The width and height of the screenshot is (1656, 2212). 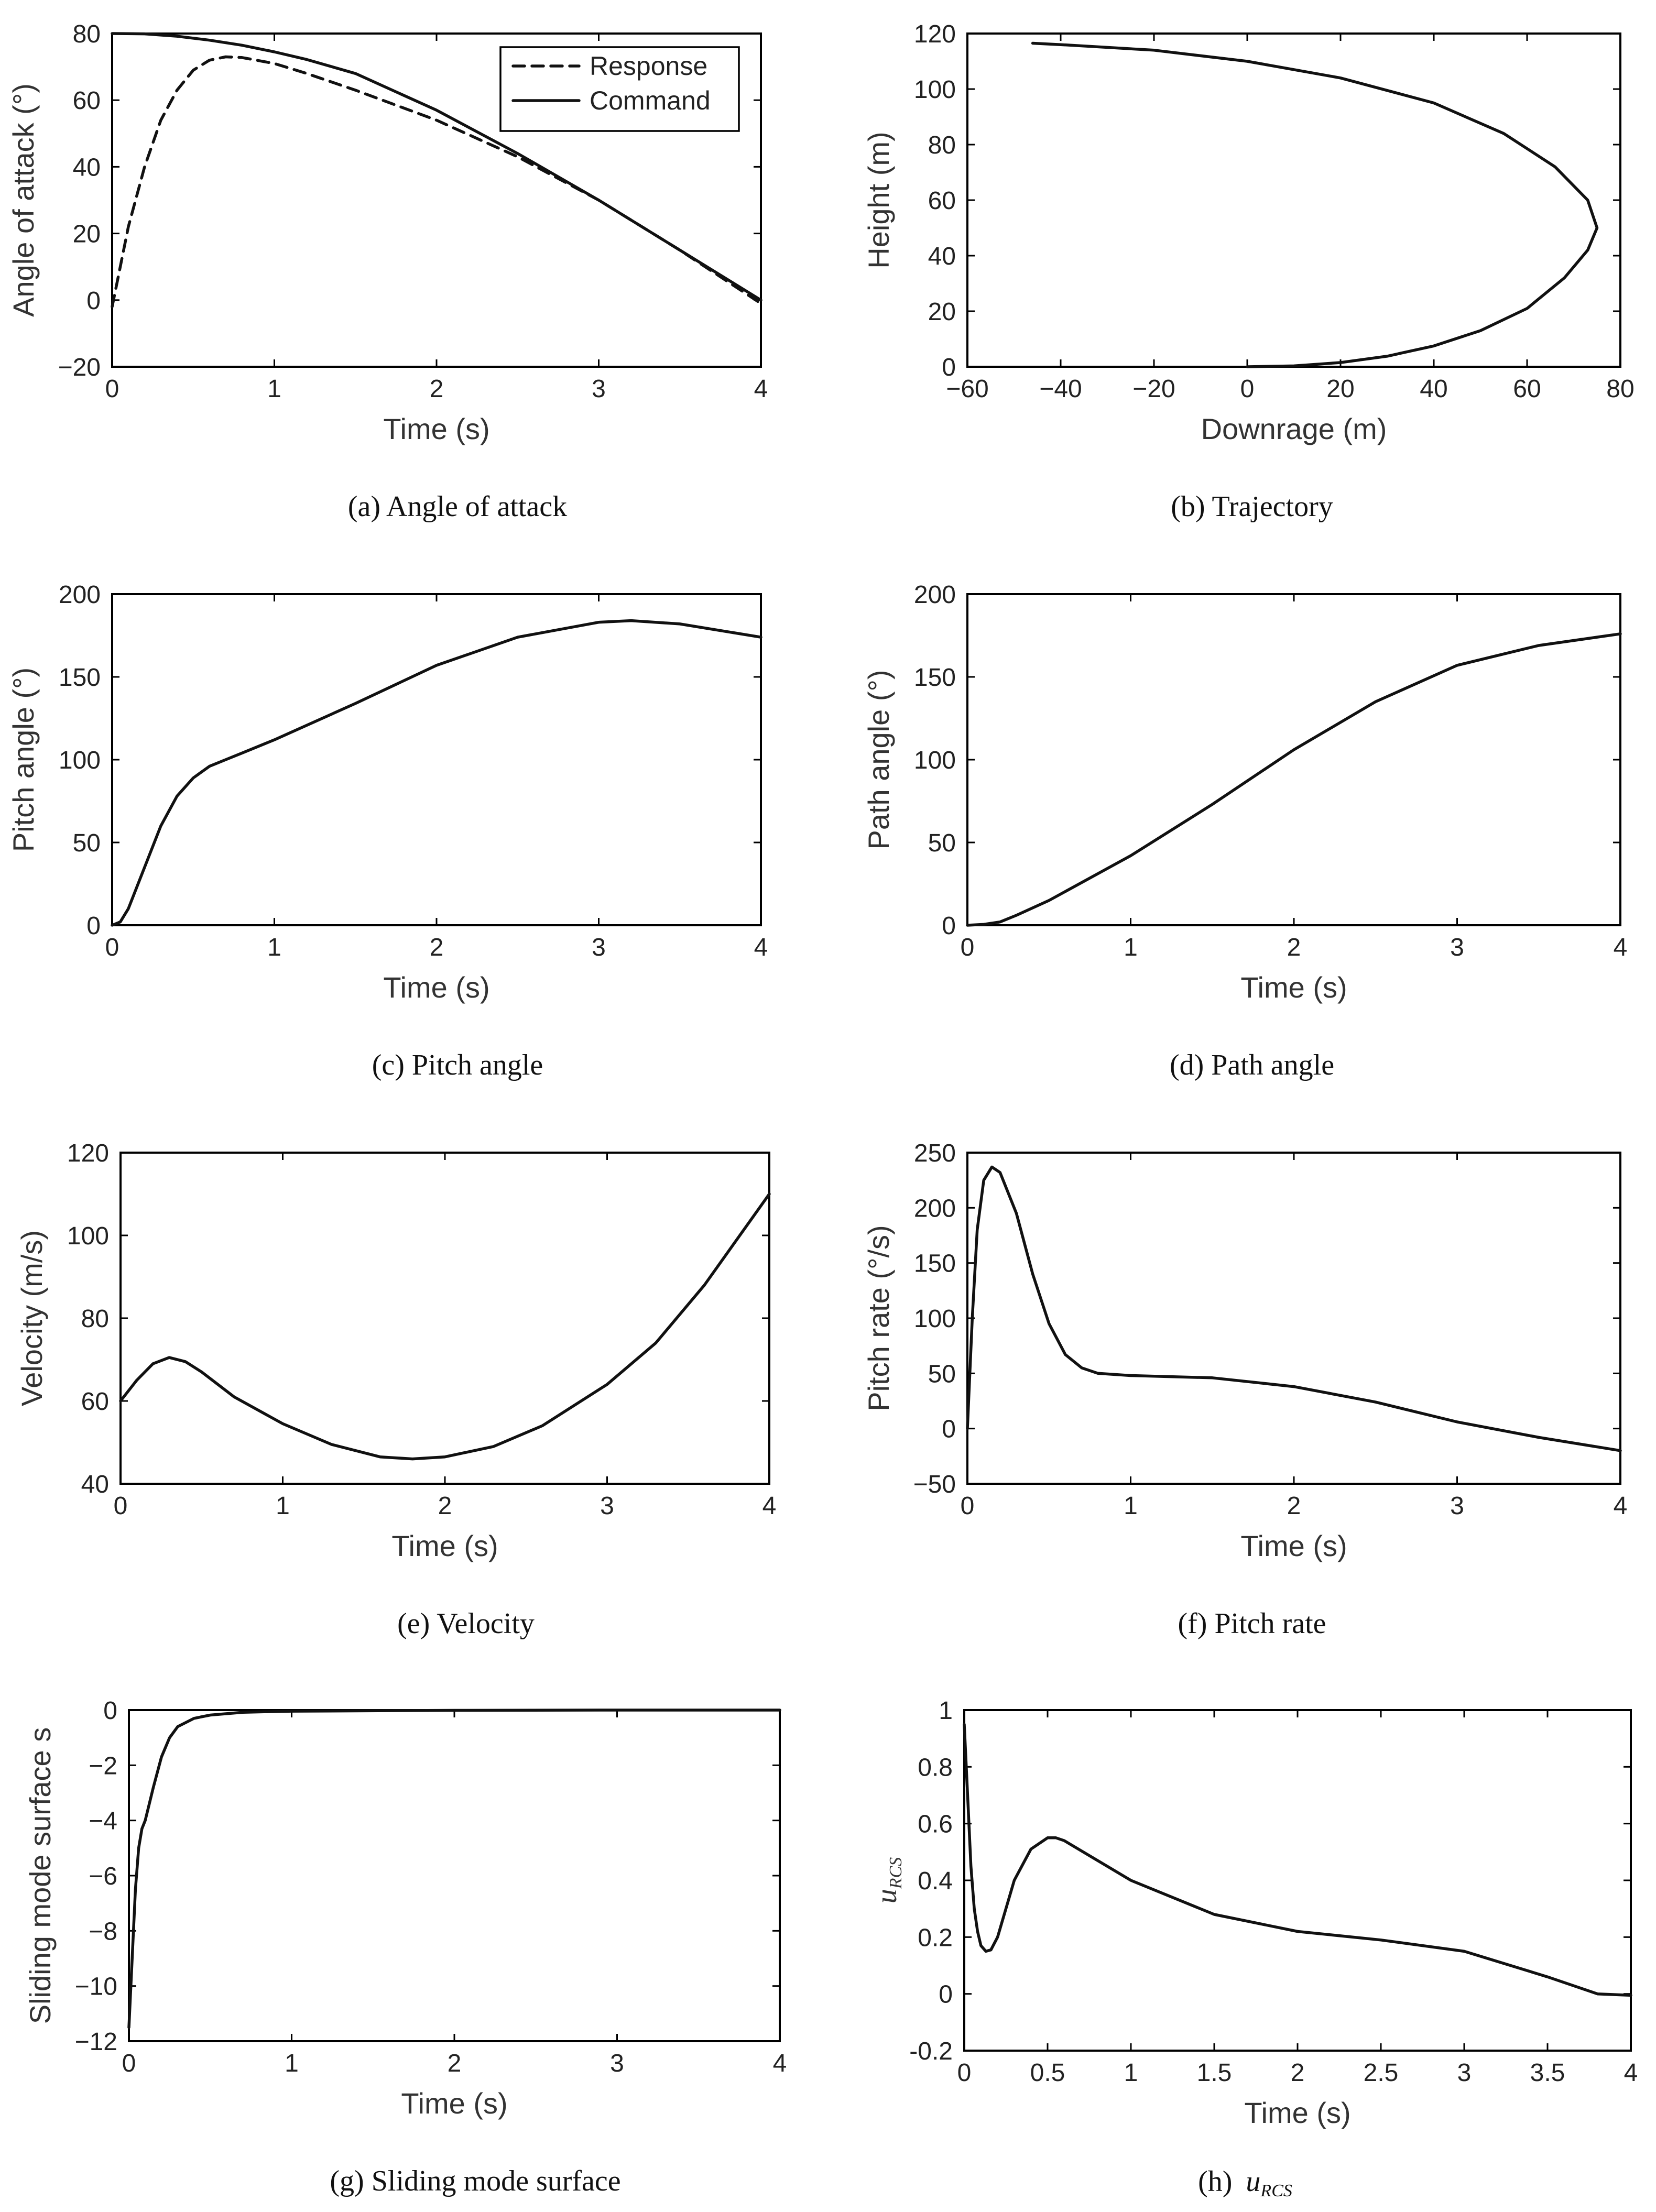 I want to click on plot-area-g, so click(x=455, y=1876).